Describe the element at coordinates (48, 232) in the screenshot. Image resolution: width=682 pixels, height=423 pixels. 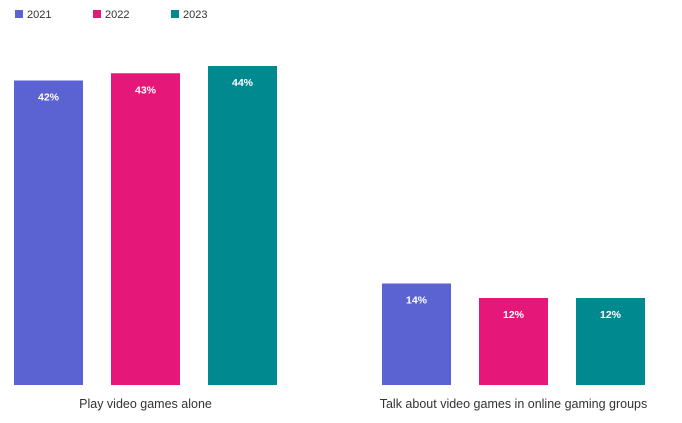
I see `bar-1-2021` at that location.